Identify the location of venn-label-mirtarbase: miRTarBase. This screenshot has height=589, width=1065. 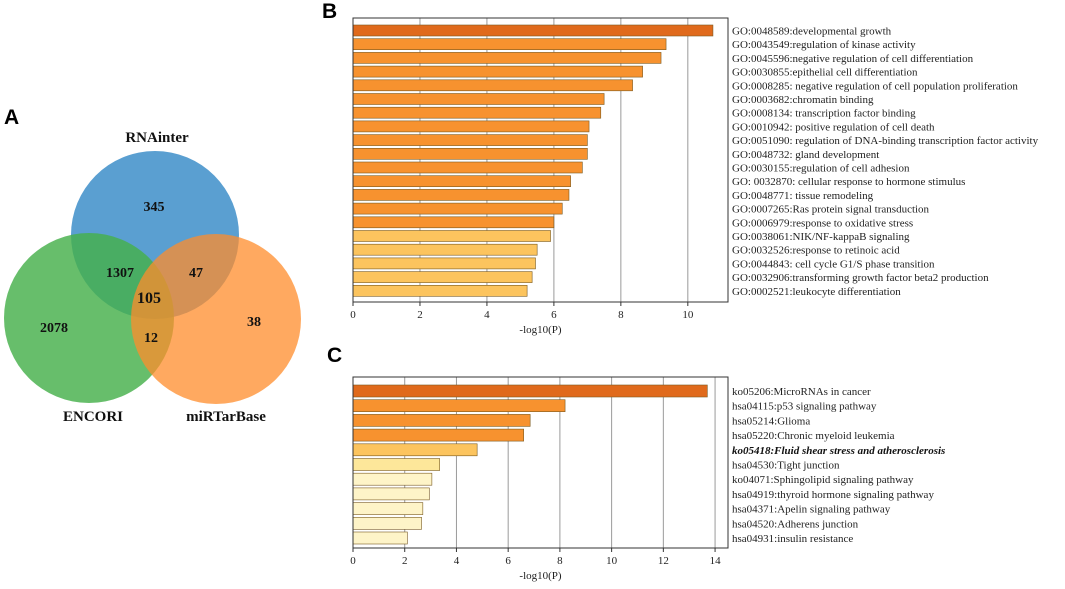
(226, 417).